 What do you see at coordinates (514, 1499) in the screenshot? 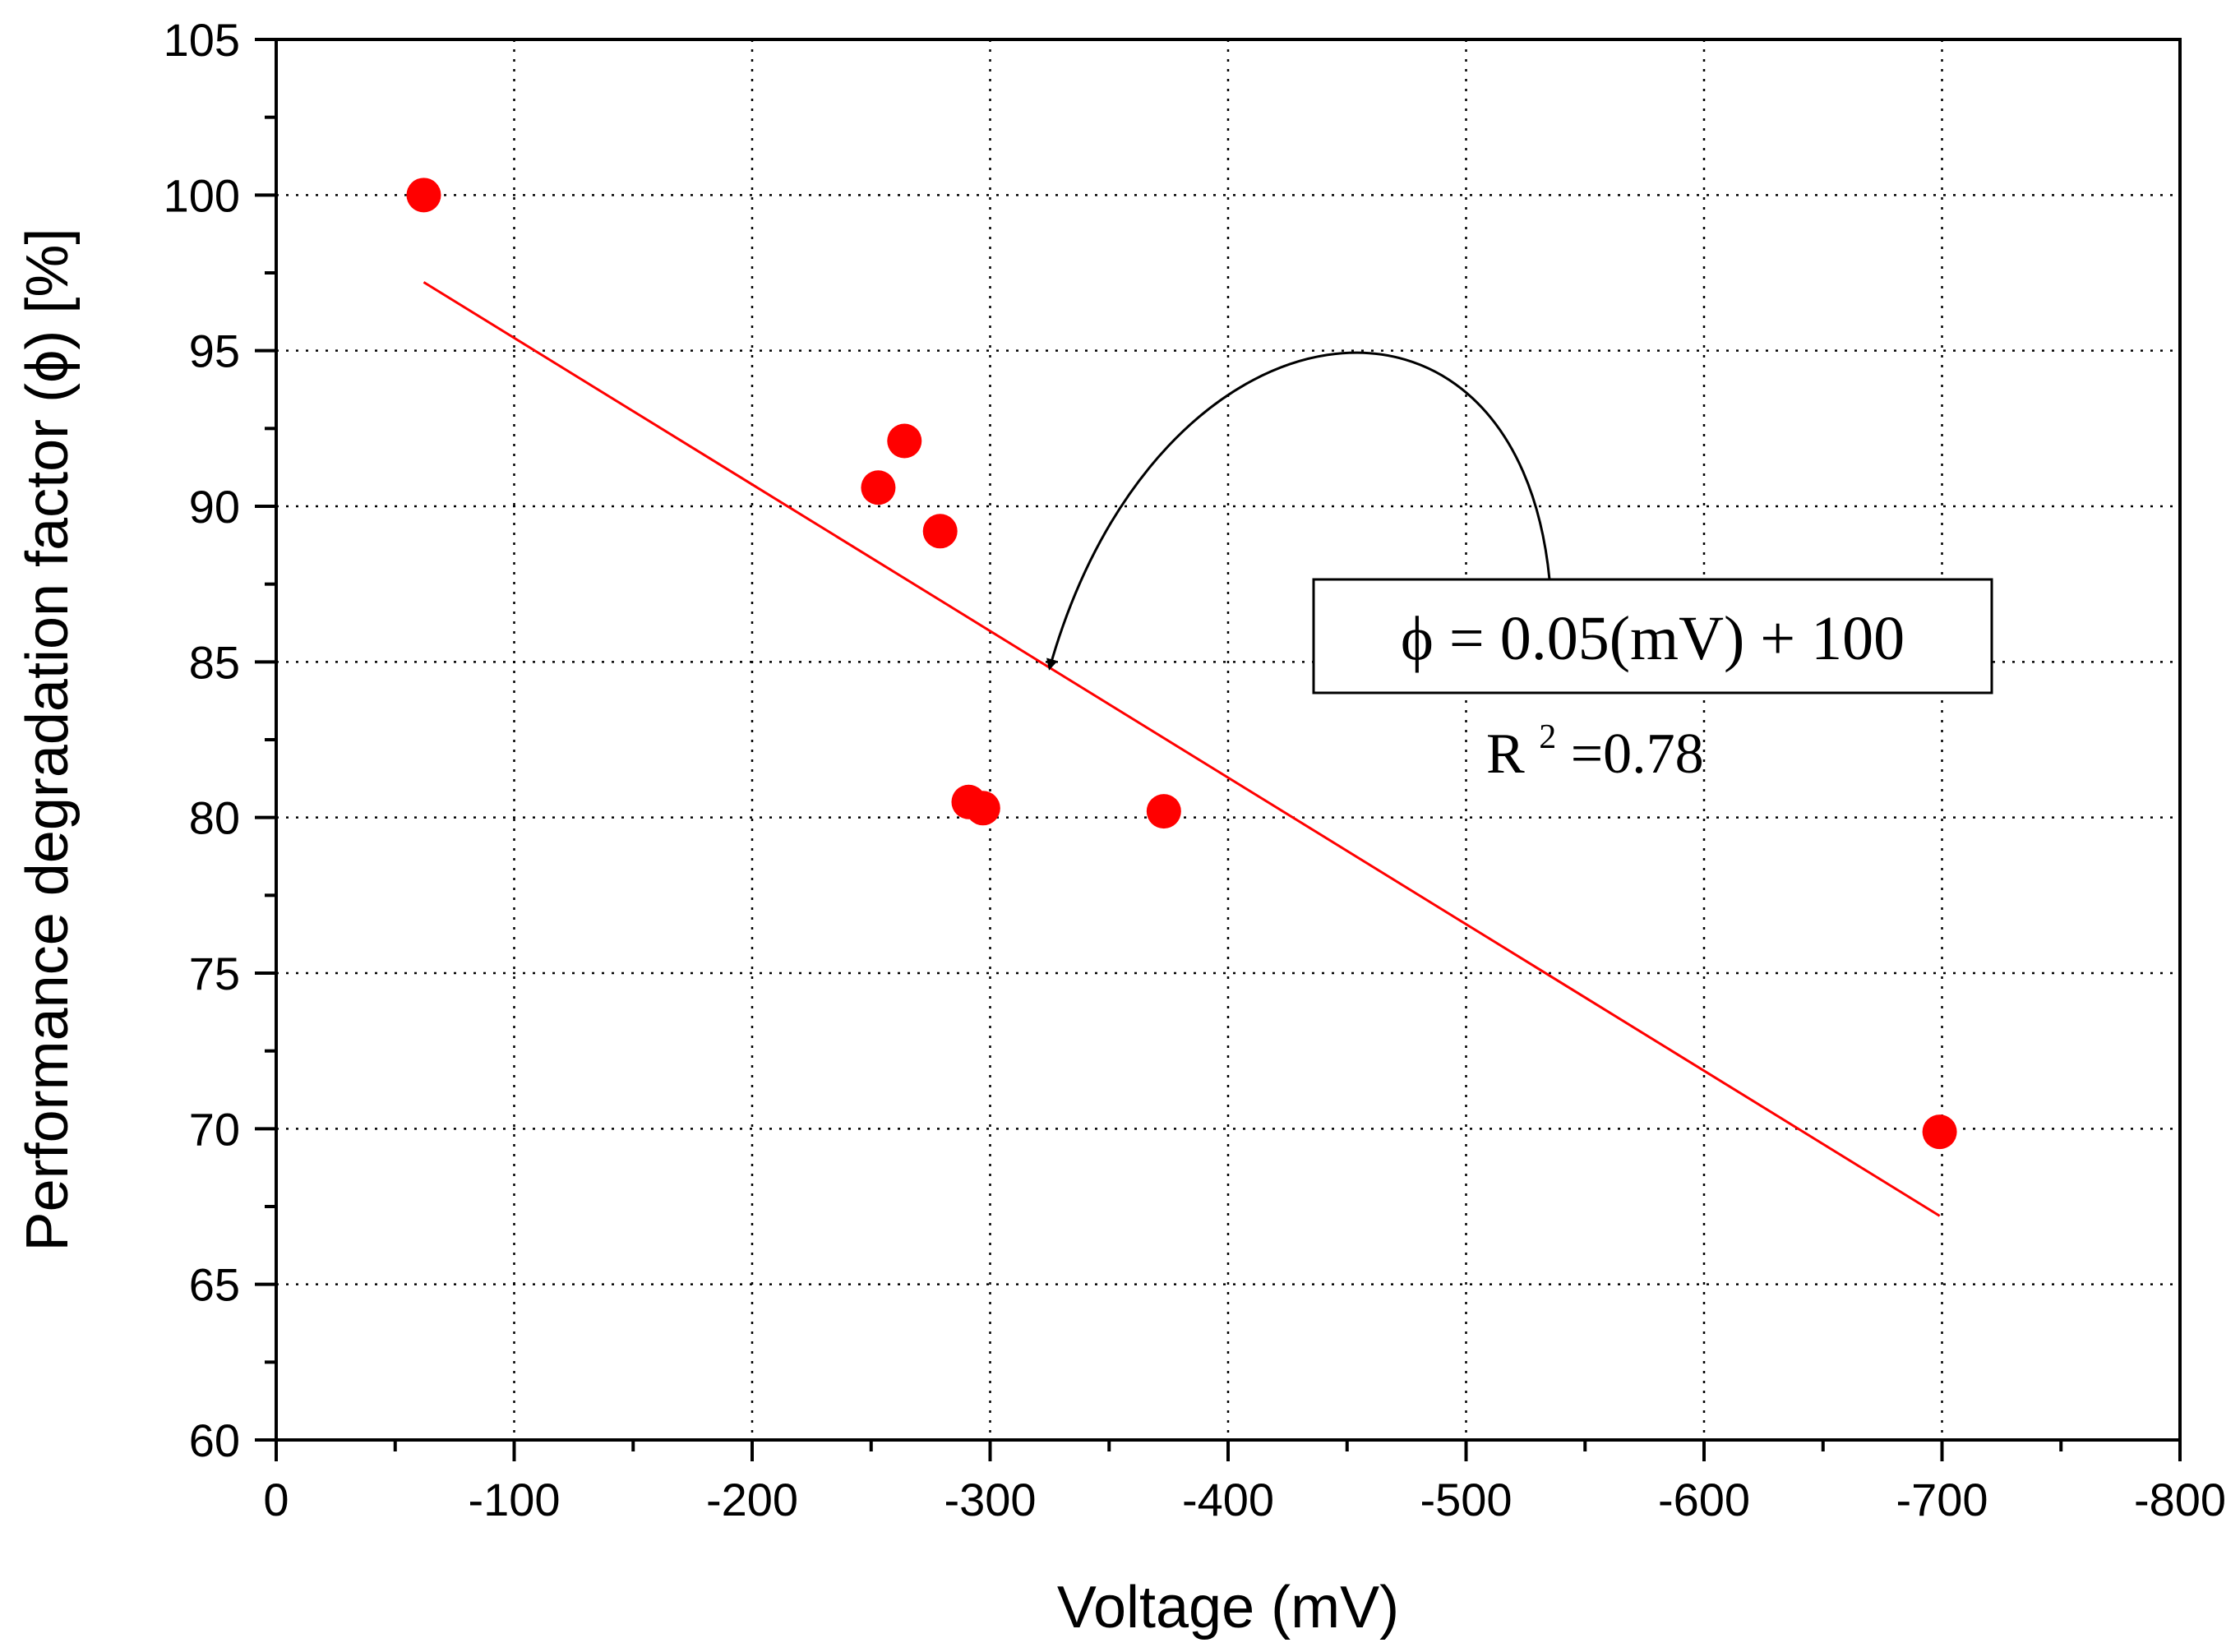
I see `x-tick-label: -100` at bounding box center [514, 1499].